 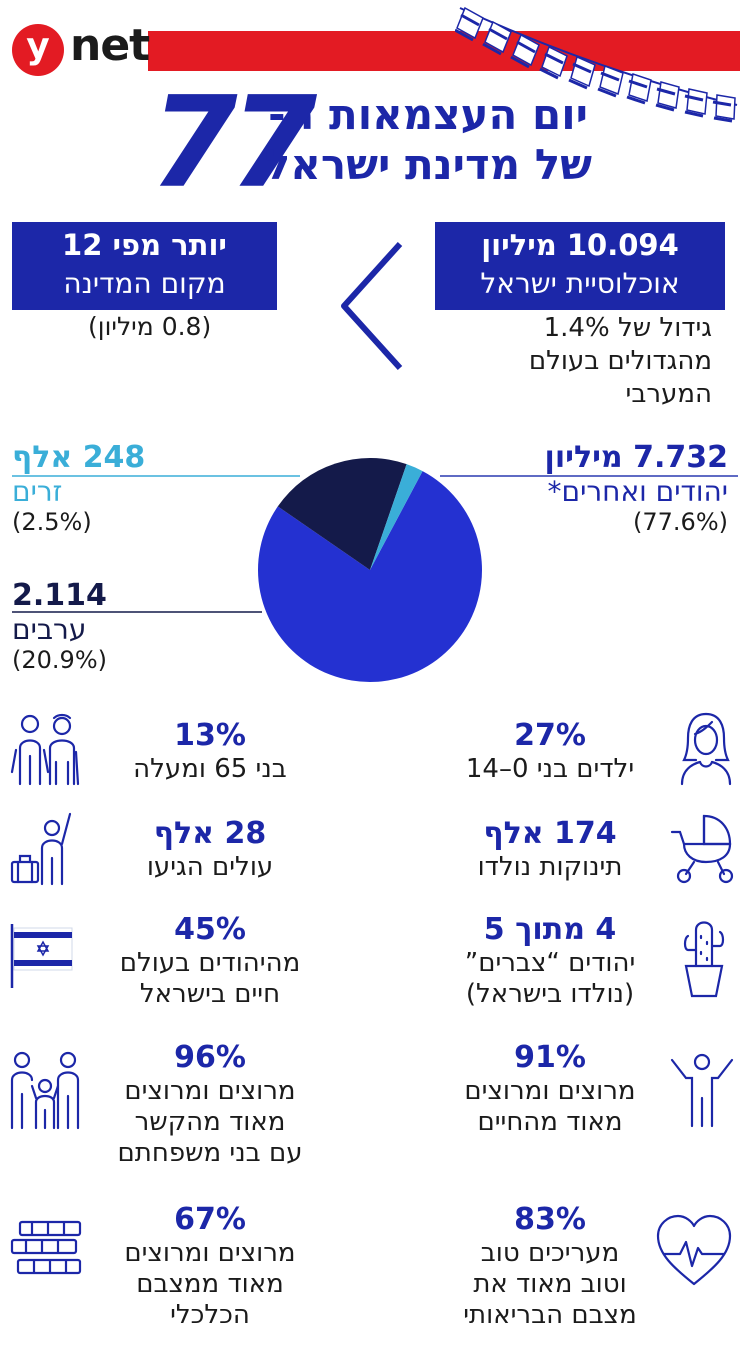 What do you see at coordinates (550, 929) in the screenshot?
I see `stat-value: 4 מתוך 5` at bounding box center [550, 929].